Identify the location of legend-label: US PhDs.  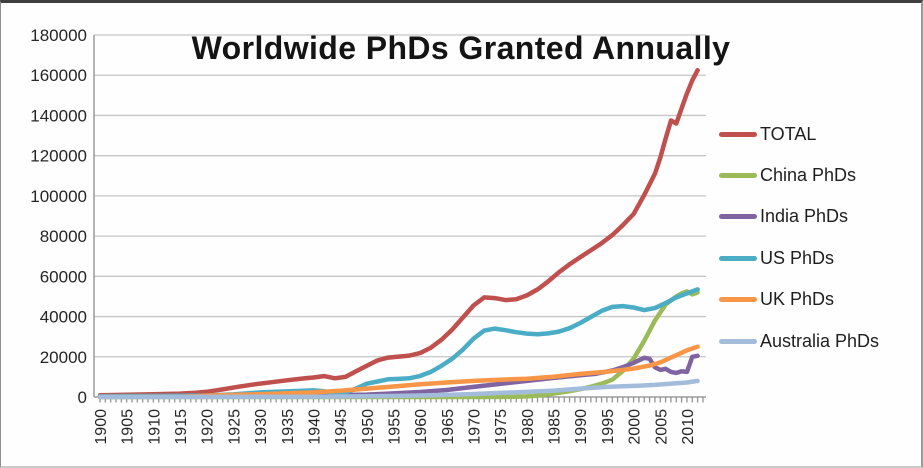
(797, 257).